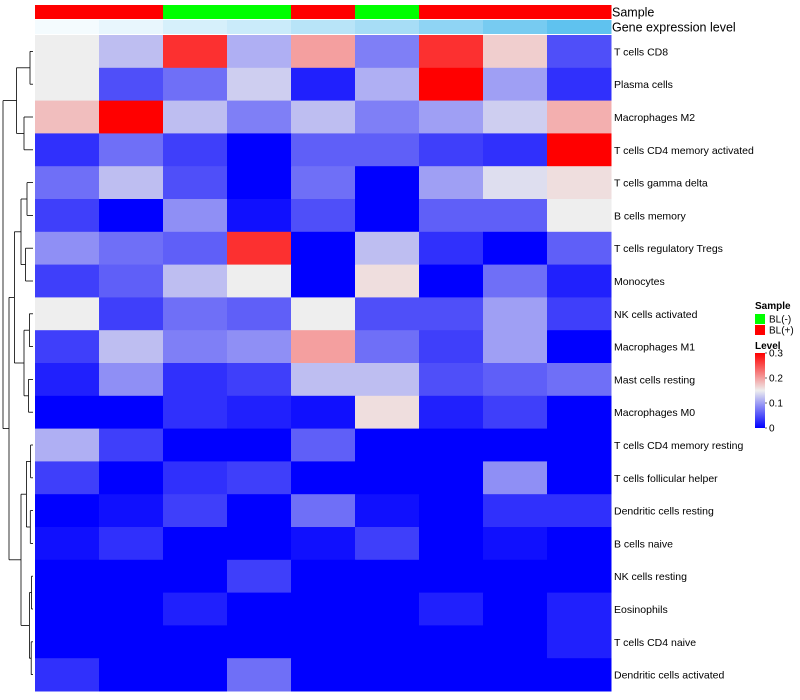 The width and height of the screenshot is (800, 700). What do you see at coordinates (674, 28) in the screenshot?
I see `expression-track-label: Gene expression level` at bounding box center [674, 28].